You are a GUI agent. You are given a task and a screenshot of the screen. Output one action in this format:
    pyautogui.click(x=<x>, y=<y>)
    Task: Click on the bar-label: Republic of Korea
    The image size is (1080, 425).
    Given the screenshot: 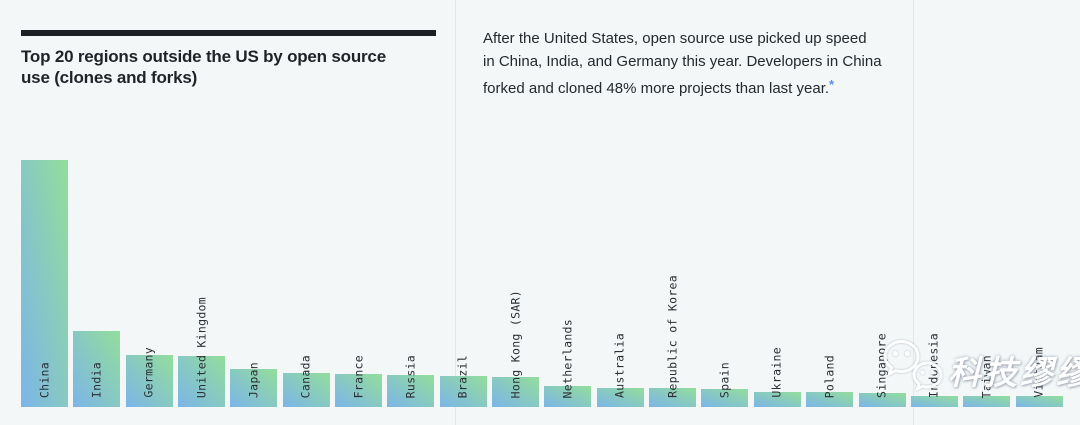 What is the action you would take?
    pyautogui.click(x=671, y=336)
    